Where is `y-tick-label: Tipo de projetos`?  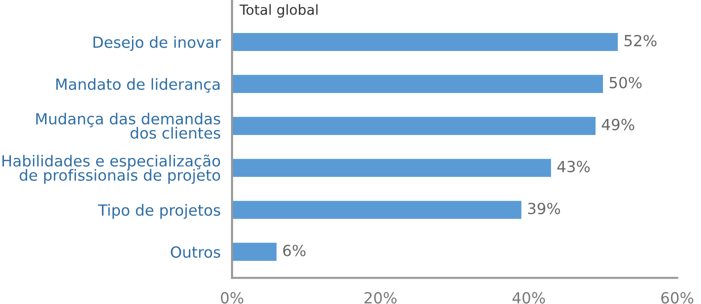
y-tick-label: Tipo de projetos is located at coordinates (159, 211).